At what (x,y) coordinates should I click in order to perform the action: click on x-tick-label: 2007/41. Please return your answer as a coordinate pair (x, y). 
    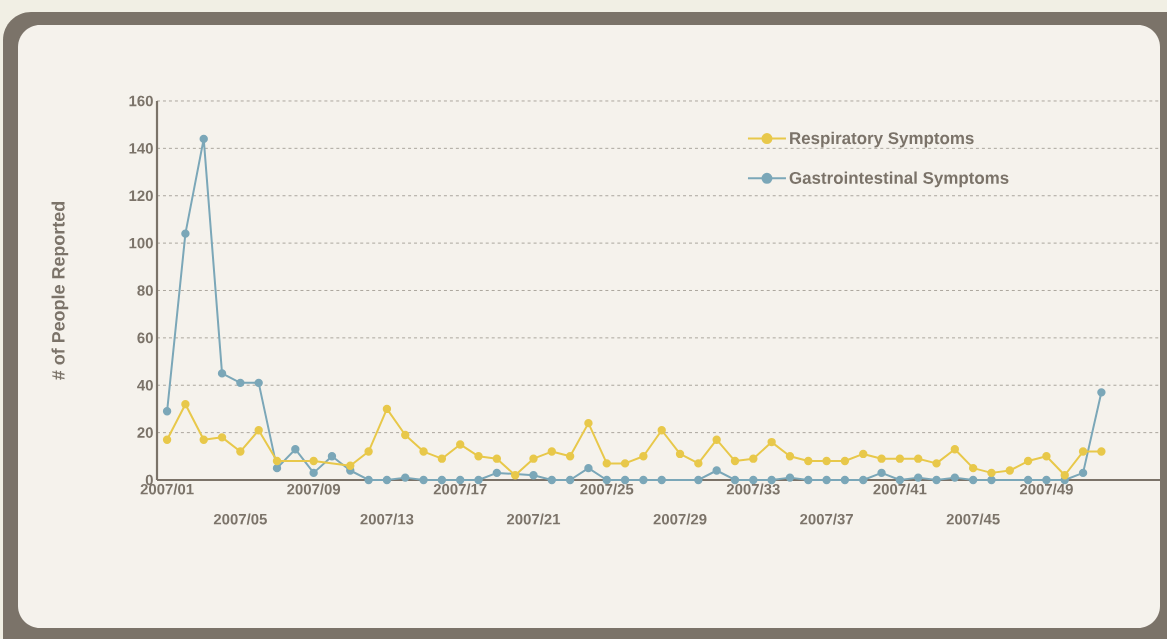
    Looking at the image, I should click on (900, 489).